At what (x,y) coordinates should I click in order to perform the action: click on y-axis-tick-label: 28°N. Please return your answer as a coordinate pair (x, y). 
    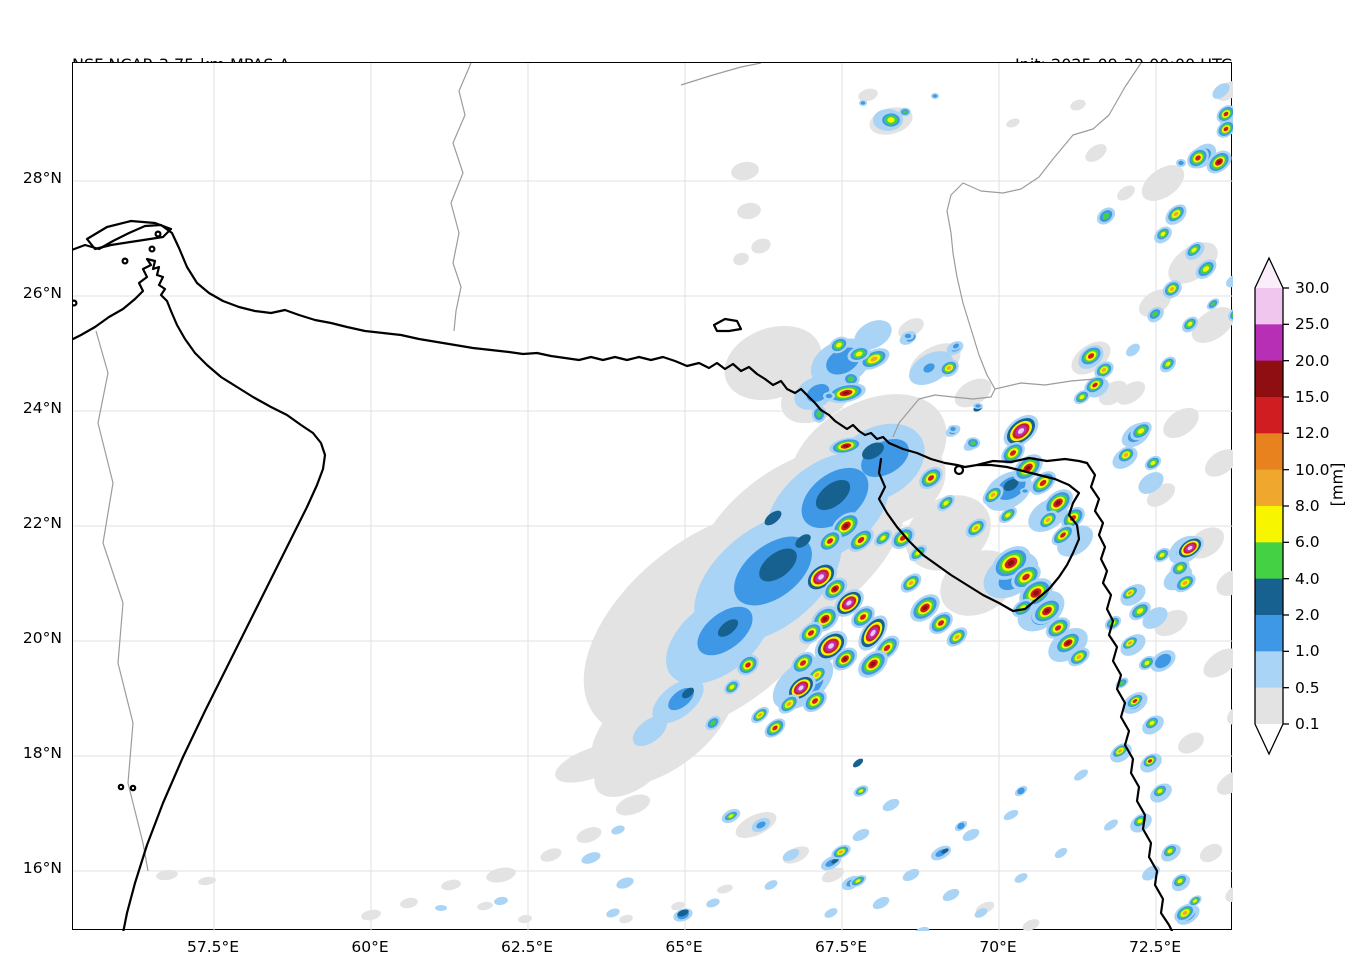
    Looking at the image, I should click on (42, 178).